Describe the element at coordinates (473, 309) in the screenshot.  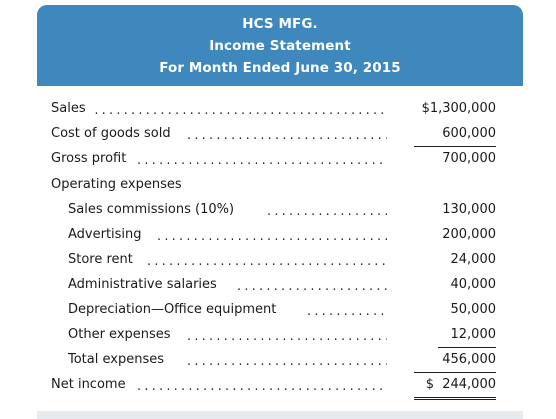
I see `row-amount: 50,000` at that location.